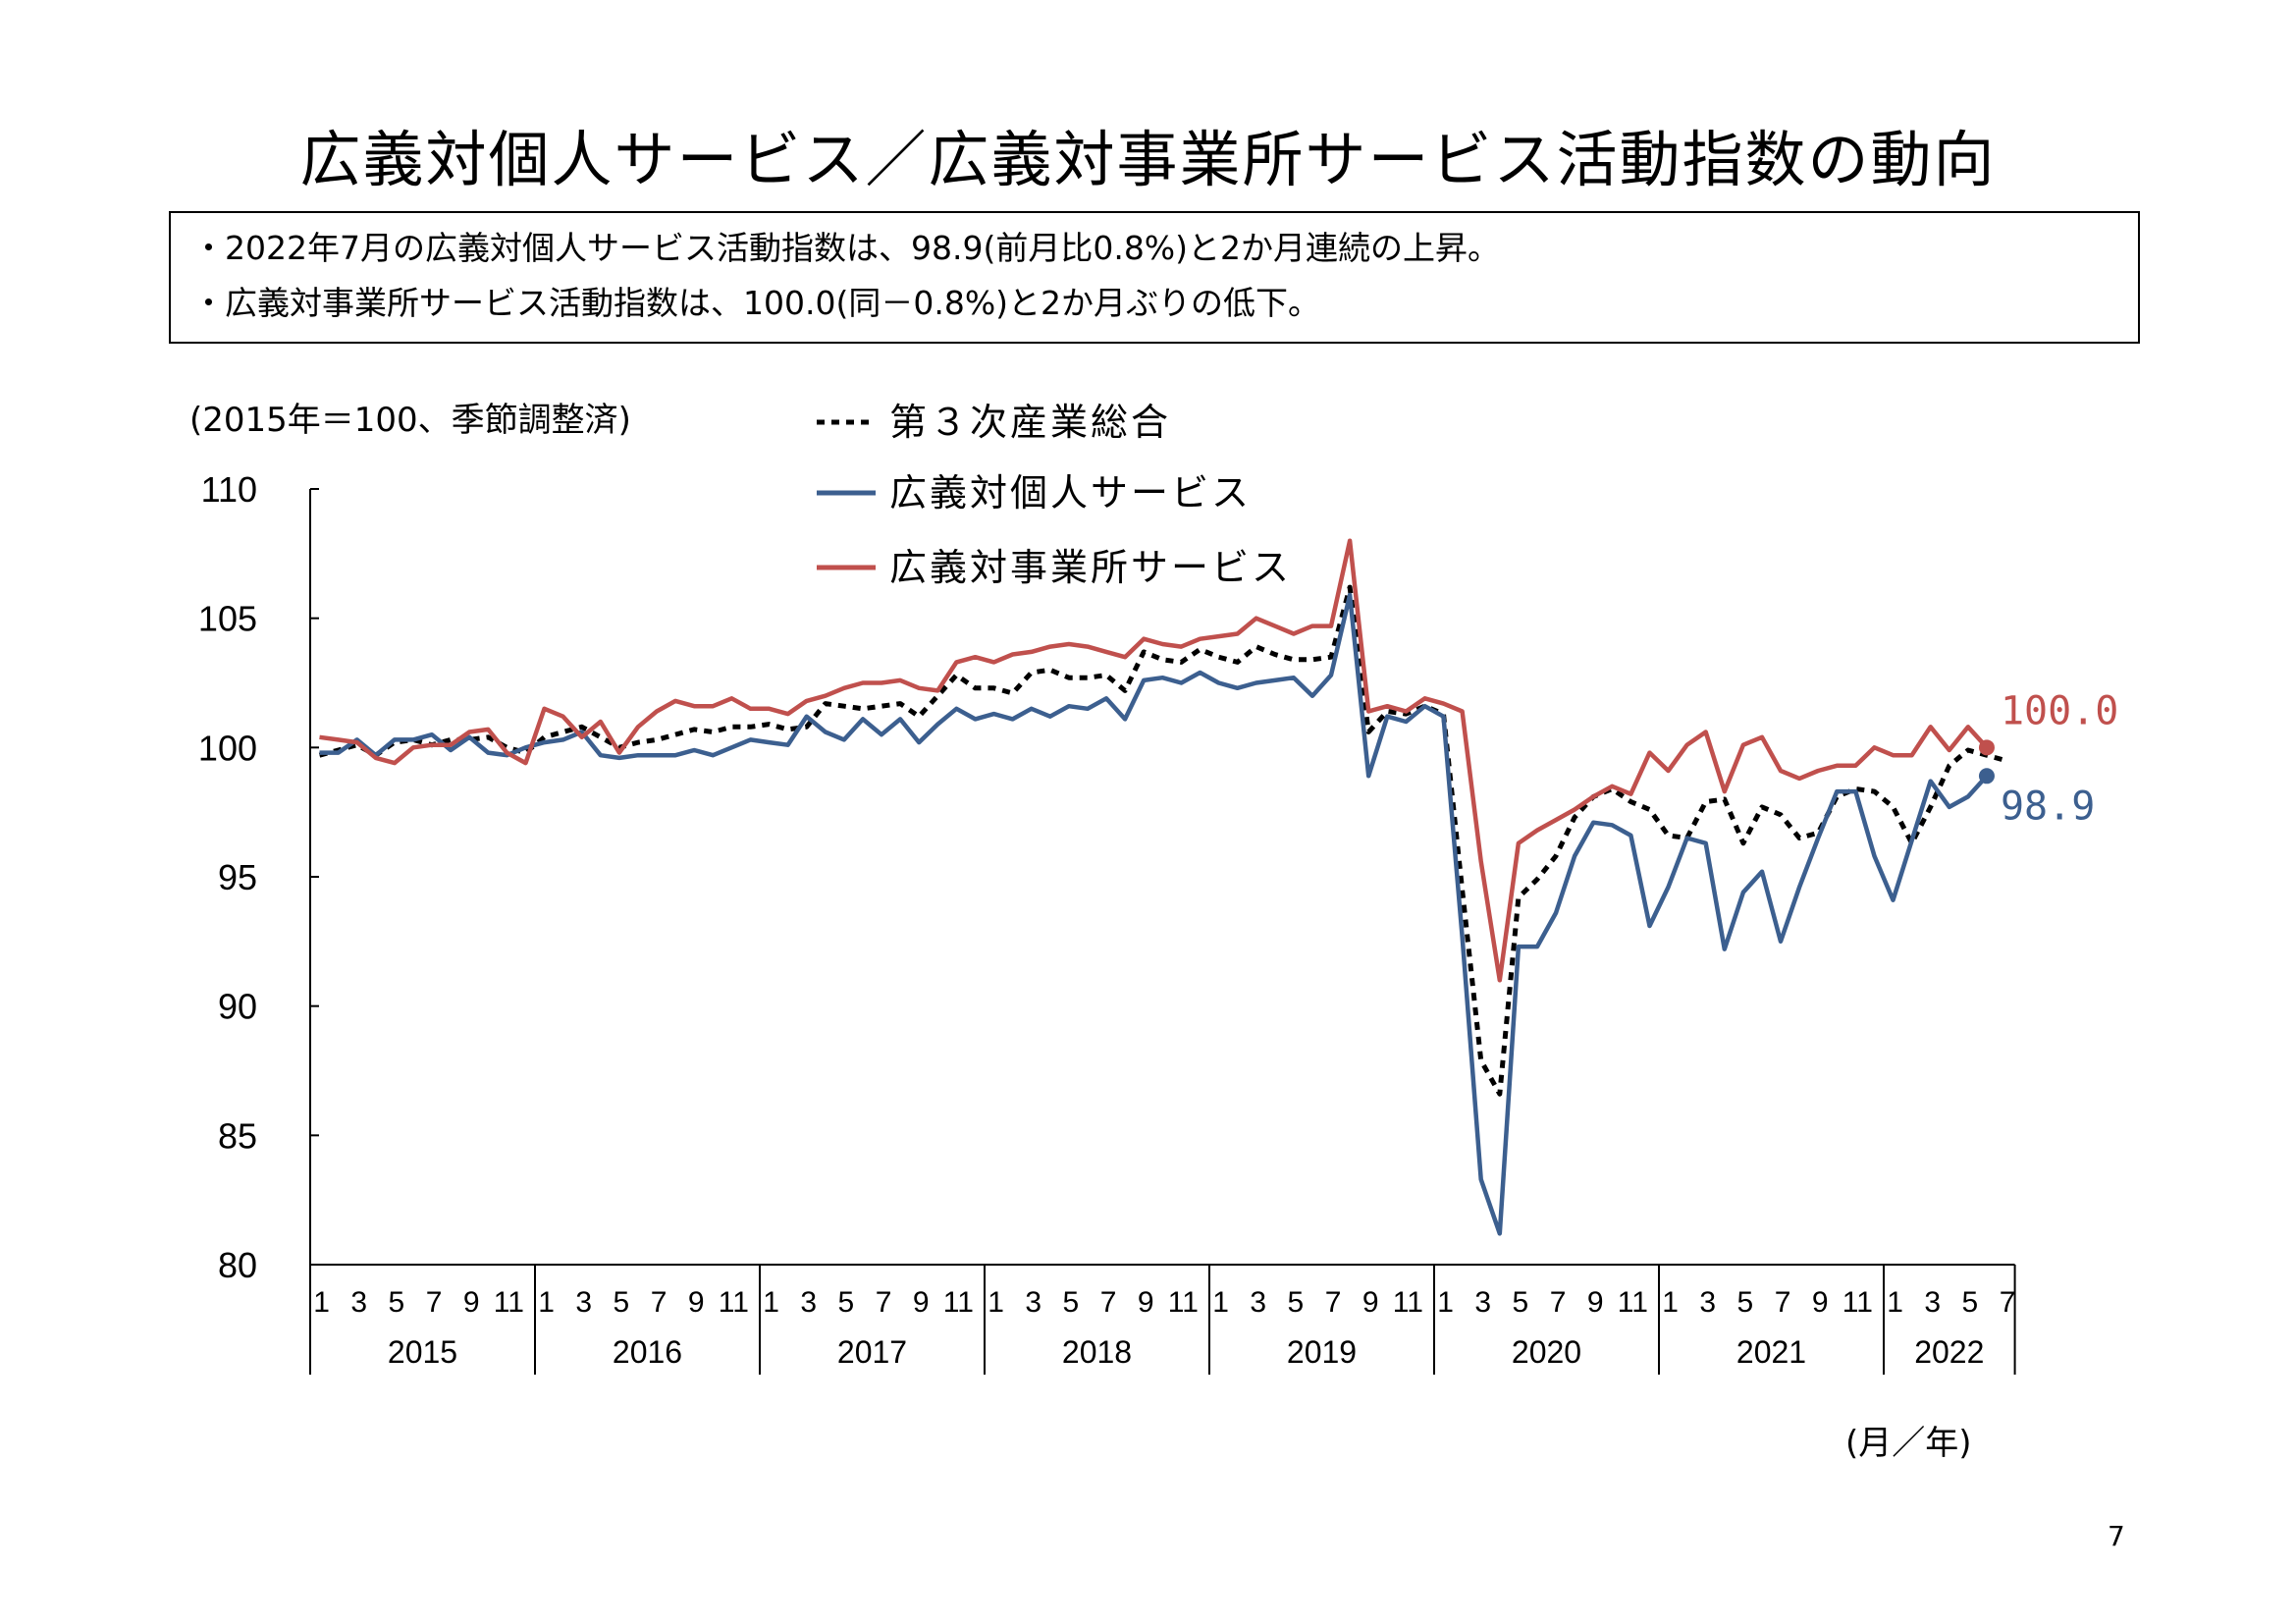 This screenshot has width=2296, height=1624. Describe the element at coordinates (1771, 1352) in the screenshot. I see `year-label: 2021` at that location.